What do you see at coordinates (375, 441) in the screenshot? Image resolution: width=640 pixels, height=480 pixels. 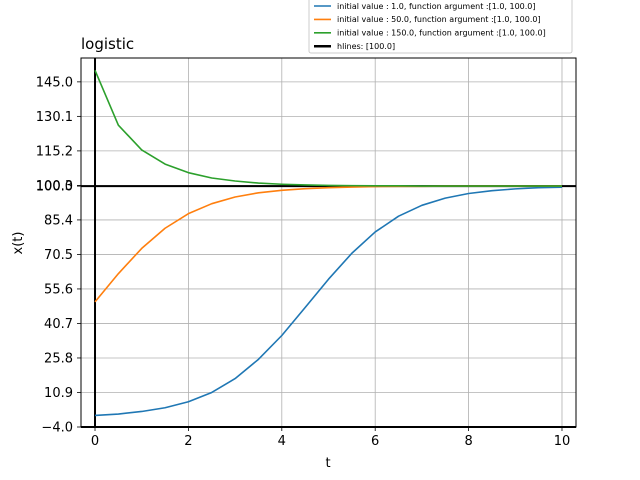 I see `x-tick-label: 6` at bounding box center [375, 441].